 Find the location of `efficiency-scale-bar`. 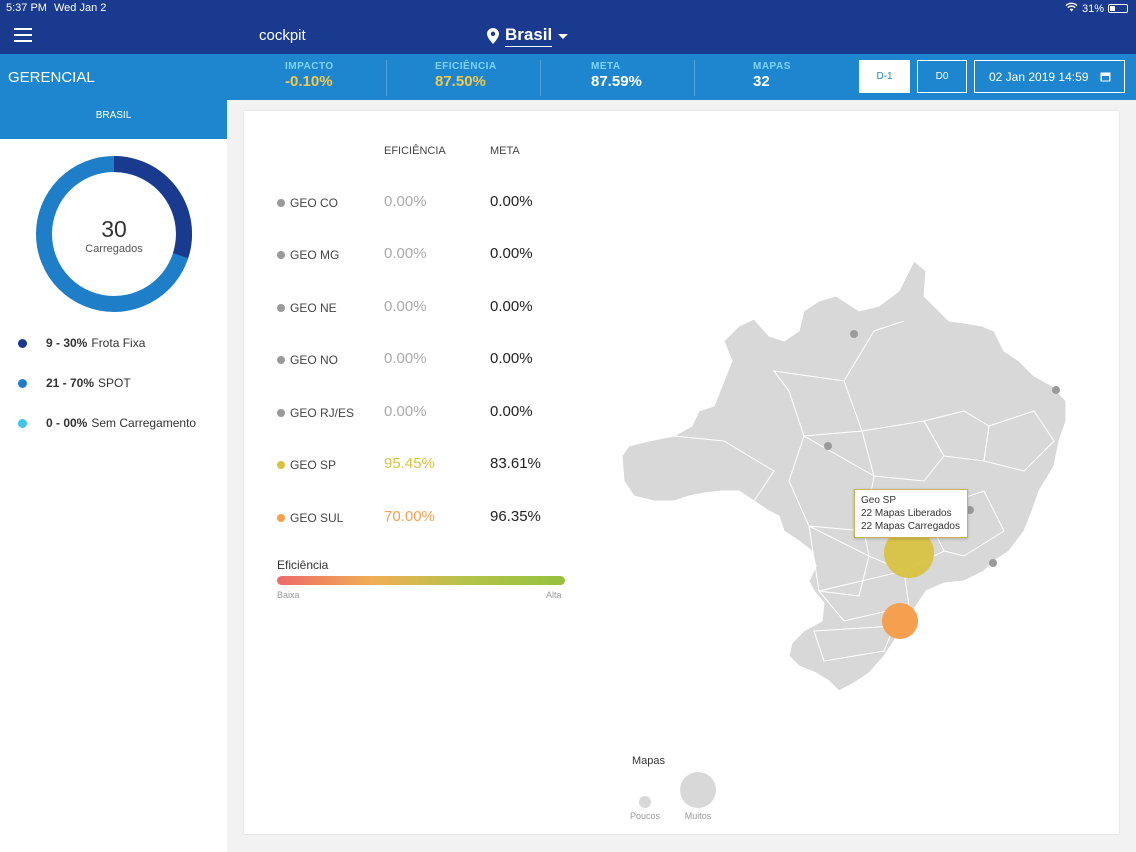

efficiency-scale-bar is located at coordinates (421, 580).